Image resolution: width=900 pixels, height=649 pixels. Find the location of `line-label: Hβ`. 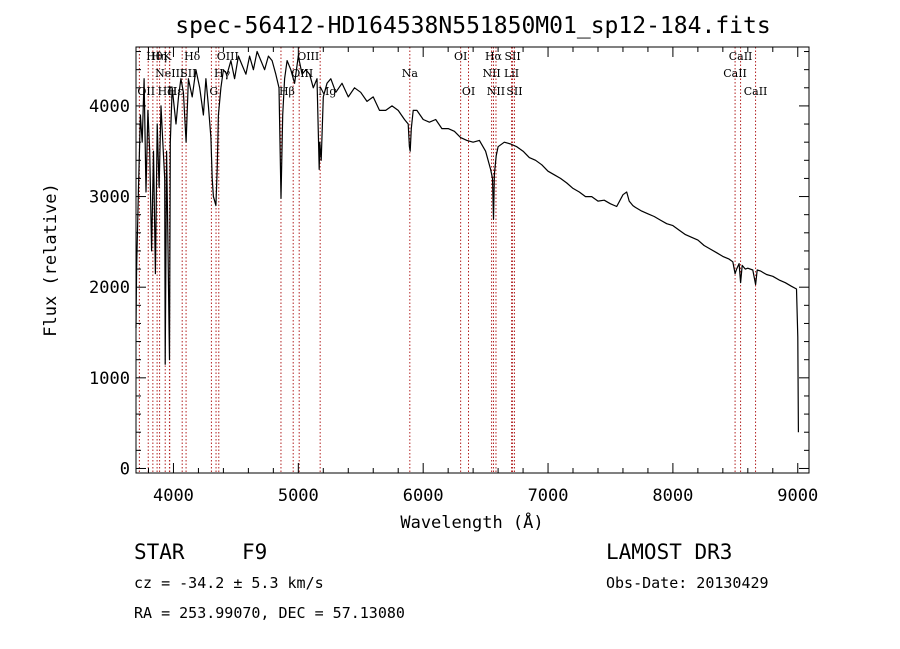

line-label: Hβ is located at coordinates (287, 91).